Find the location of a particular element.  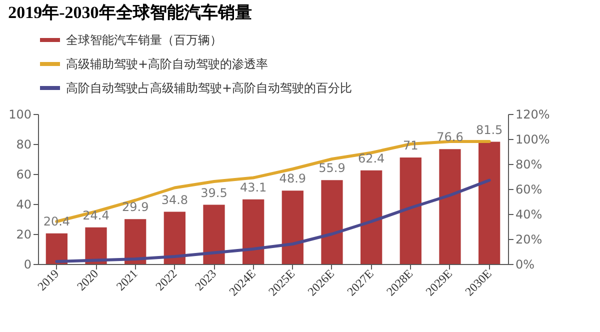

y-tick-label: 40 is located at coordinates (24, 205).